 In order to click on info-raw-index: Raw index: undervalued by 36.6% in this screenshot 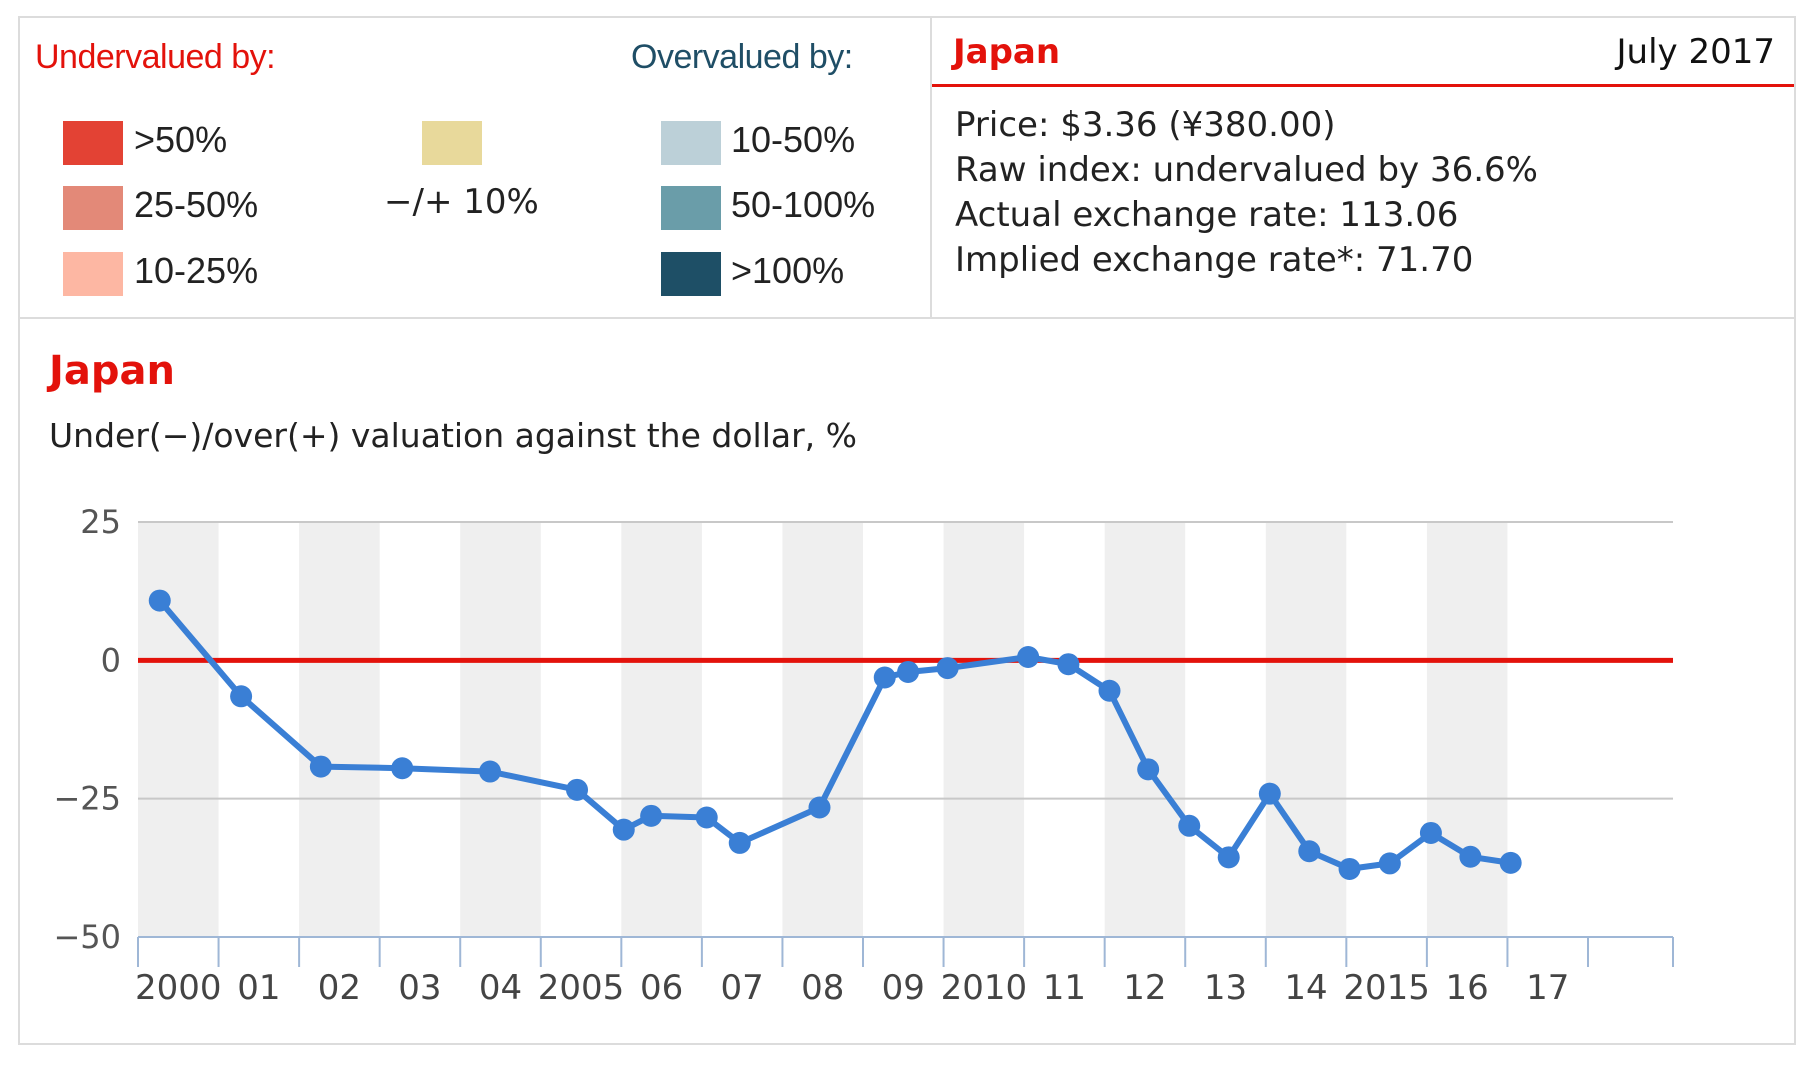, I will do `click(1246, 170)`.